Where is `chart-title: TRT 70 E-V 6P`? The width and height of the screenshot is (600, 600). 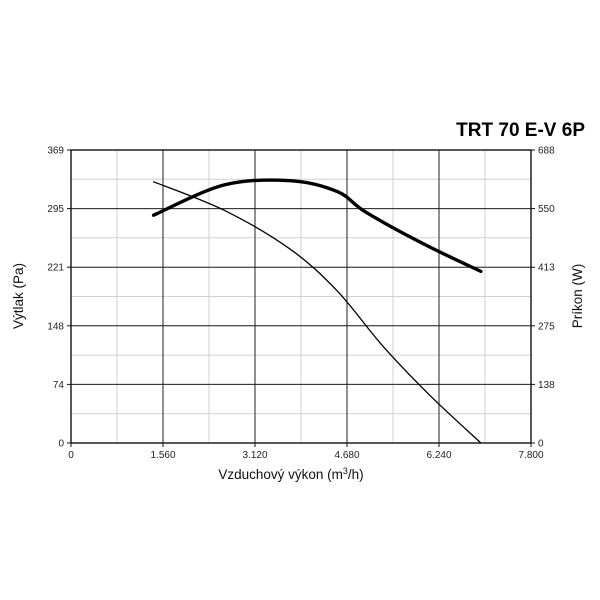
chart-title: TRT 70 E-V 6P is located at coordinates (520, 130).